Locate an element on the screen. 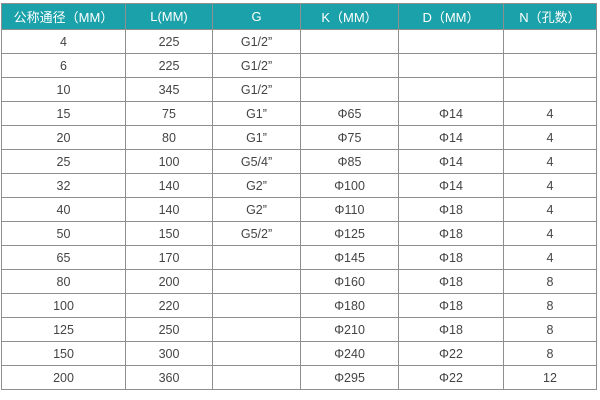  cell-length: 75 is located at coordinates (169, 113).